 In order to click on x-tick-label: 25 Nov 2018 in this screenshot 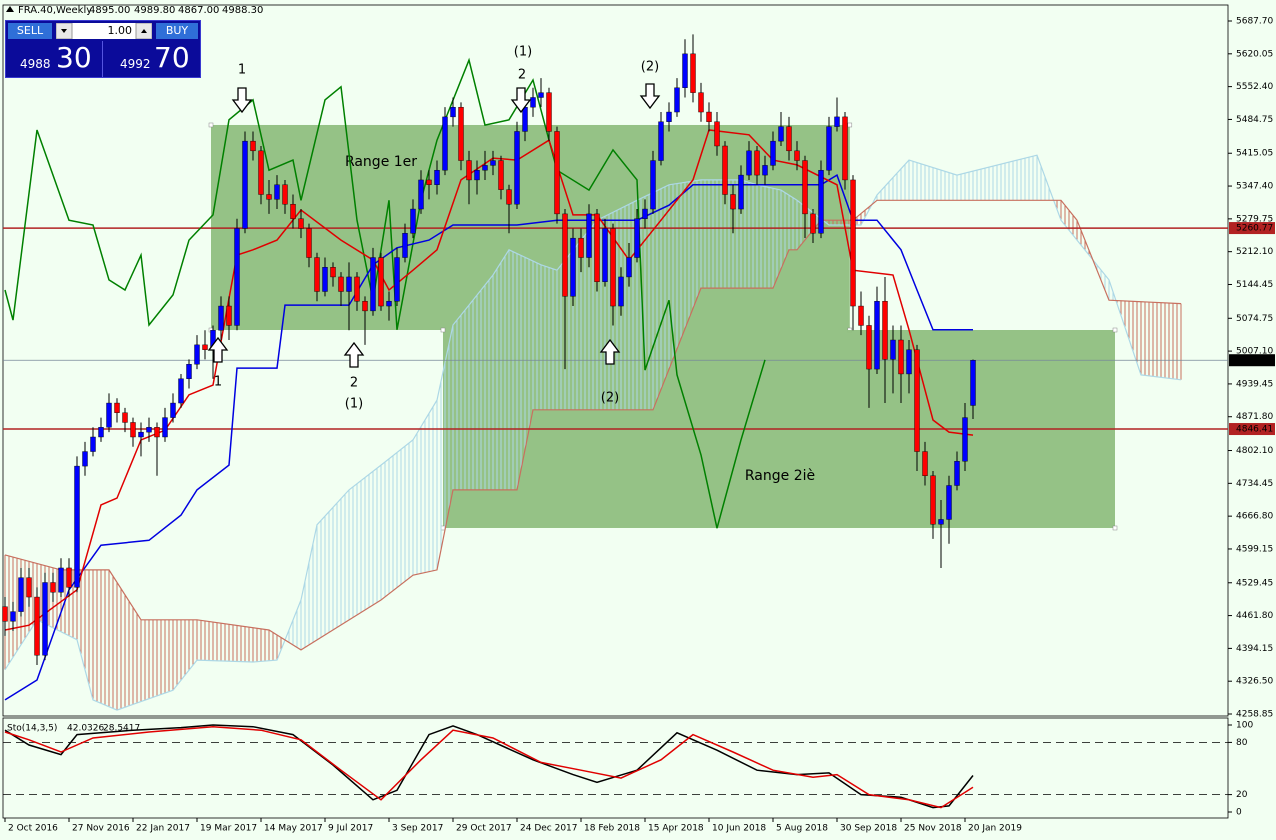, I will do `click(933, 829)`.